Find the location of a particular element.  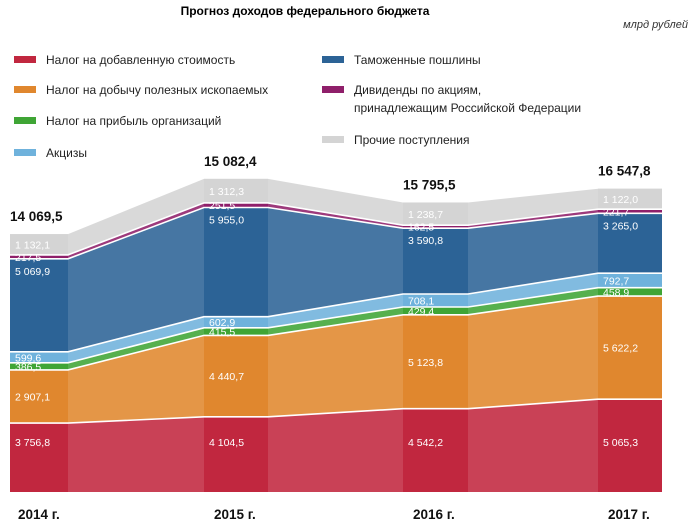

legend-label-l3: Акцизы is located at coordinates (66, 153).